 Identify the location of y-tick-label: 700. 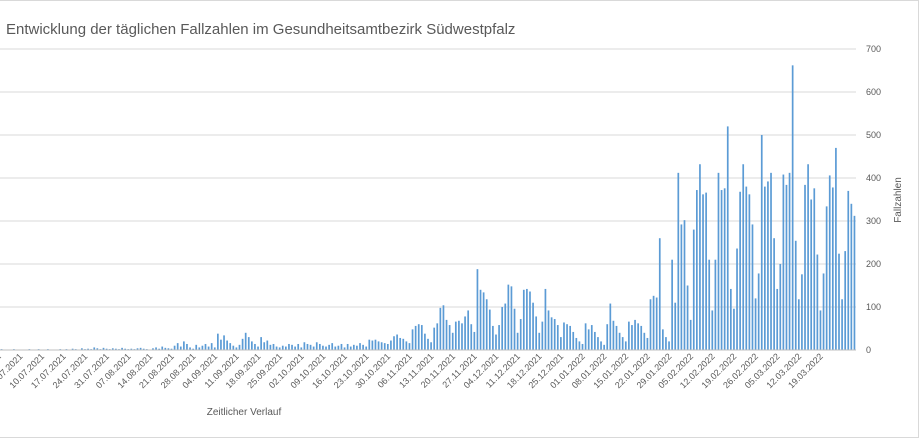
(873, 49).